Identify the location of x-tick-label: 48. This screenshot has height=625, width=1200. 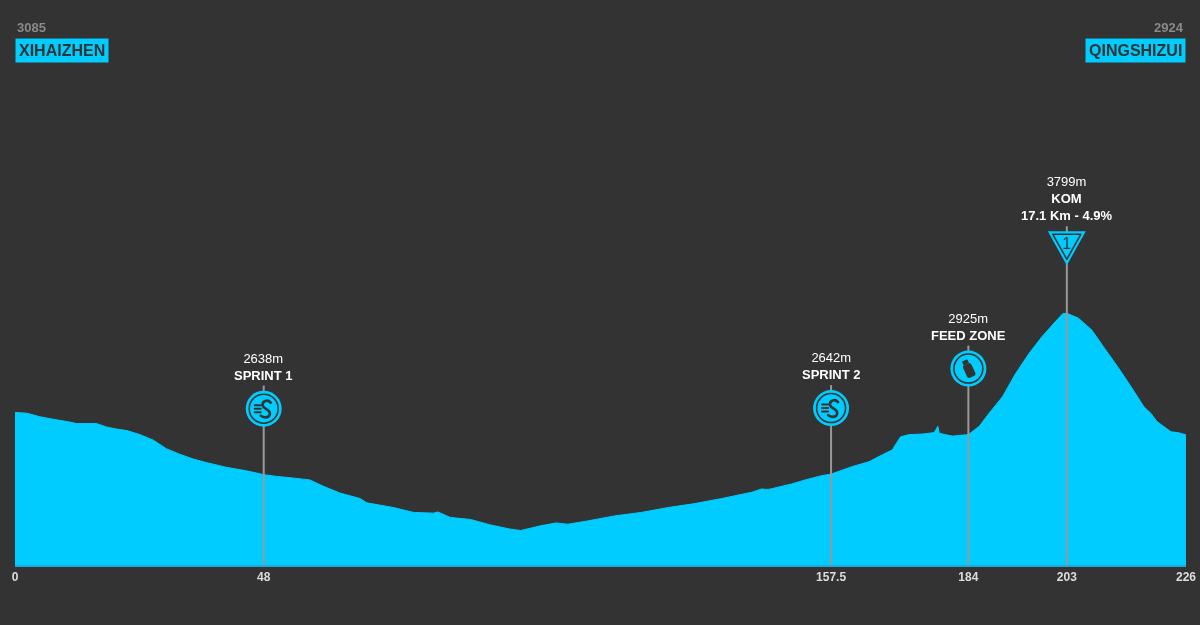
(264, 577).